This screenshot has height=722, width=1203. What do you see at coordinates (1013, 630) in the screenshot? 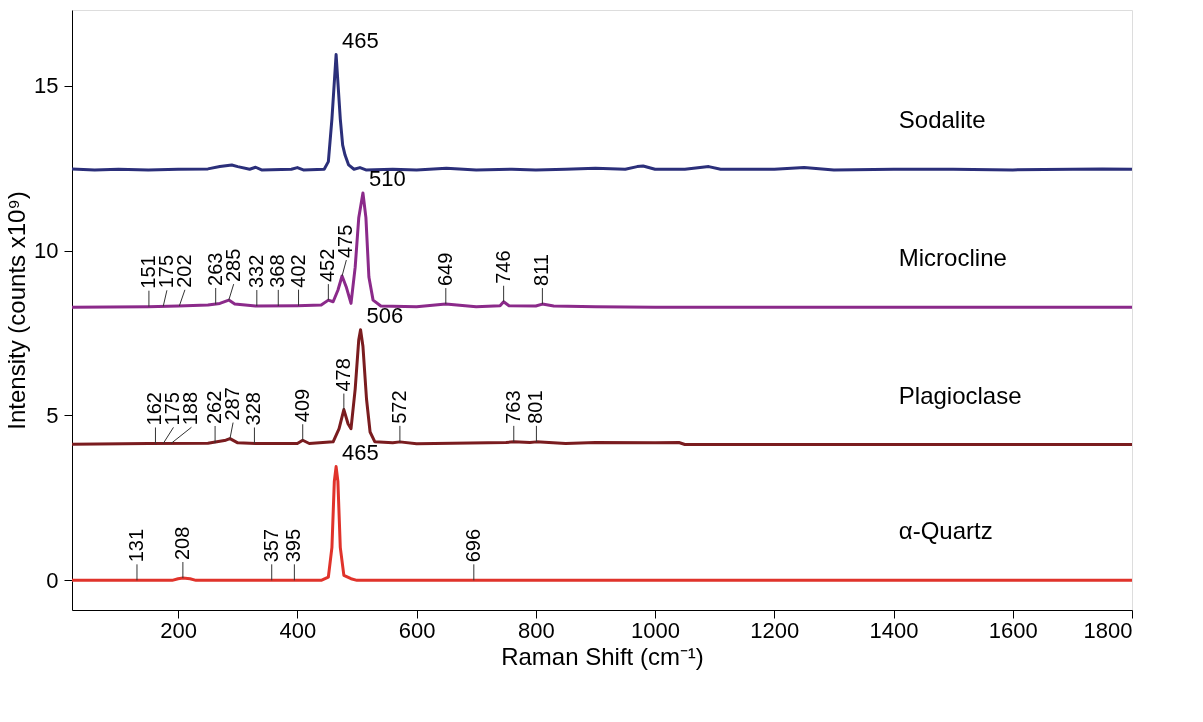
I see `x-tick-label: 1600` at bounding box center [1013, 630].